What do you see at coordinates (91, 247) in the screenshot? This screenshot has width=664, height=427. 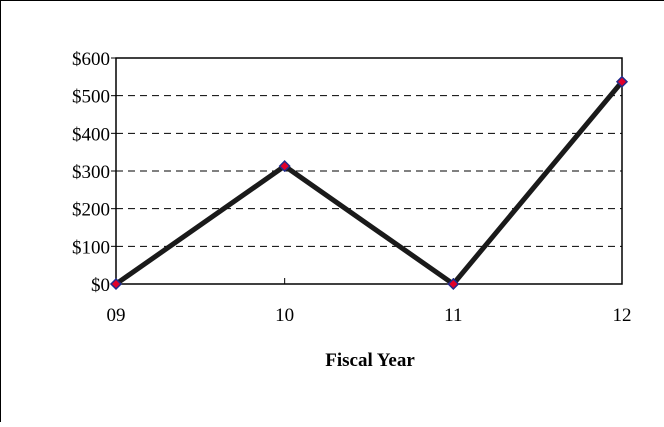 I see `y-tick-label: $100` at bounding box center [91, 247].